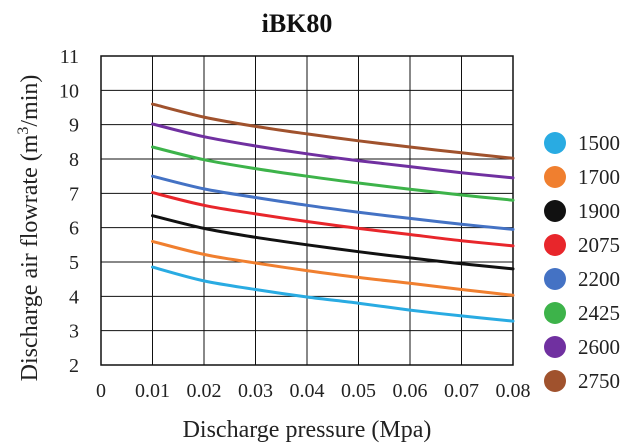 The image size is (634, 447). Describe the element at coordinates (599, 177) in the screenshot. I see `legend-label-1700: 1700` at that location.